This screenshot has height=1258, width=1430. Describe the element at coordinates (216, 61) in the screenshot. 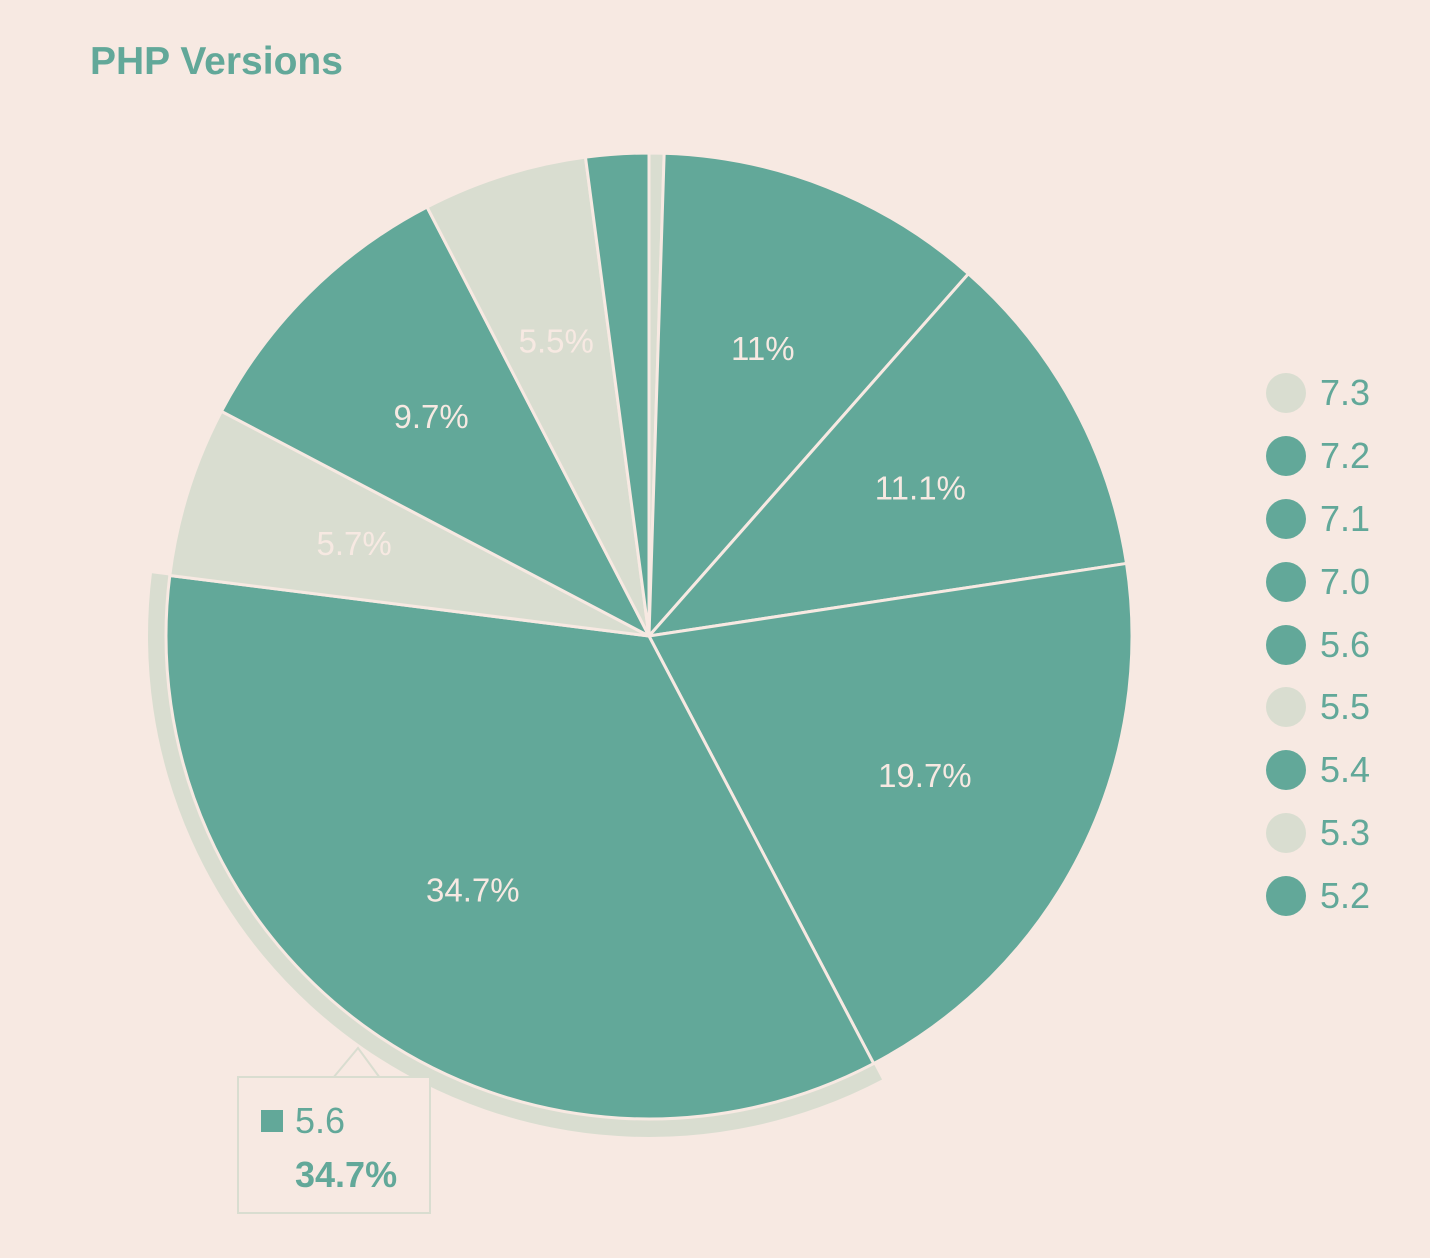

I see `chart-title: PHP Versions` at that location.